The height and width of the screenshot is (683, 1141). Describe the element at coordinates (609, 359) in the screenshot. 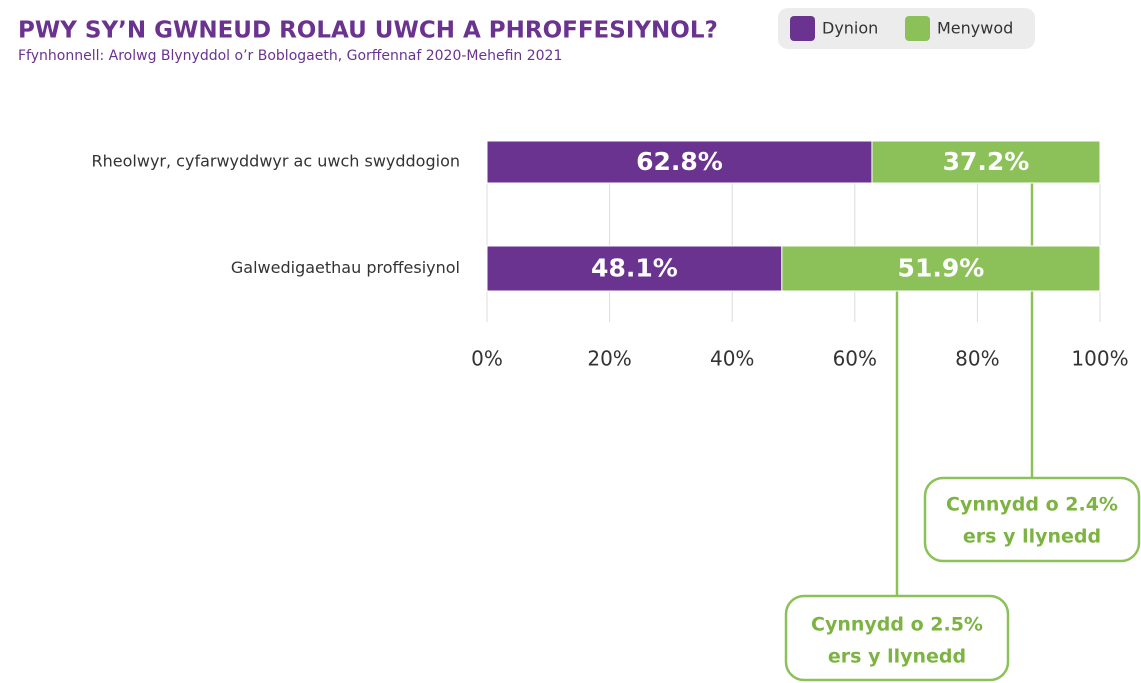

I see `x-tick-label: 20%` at that location.